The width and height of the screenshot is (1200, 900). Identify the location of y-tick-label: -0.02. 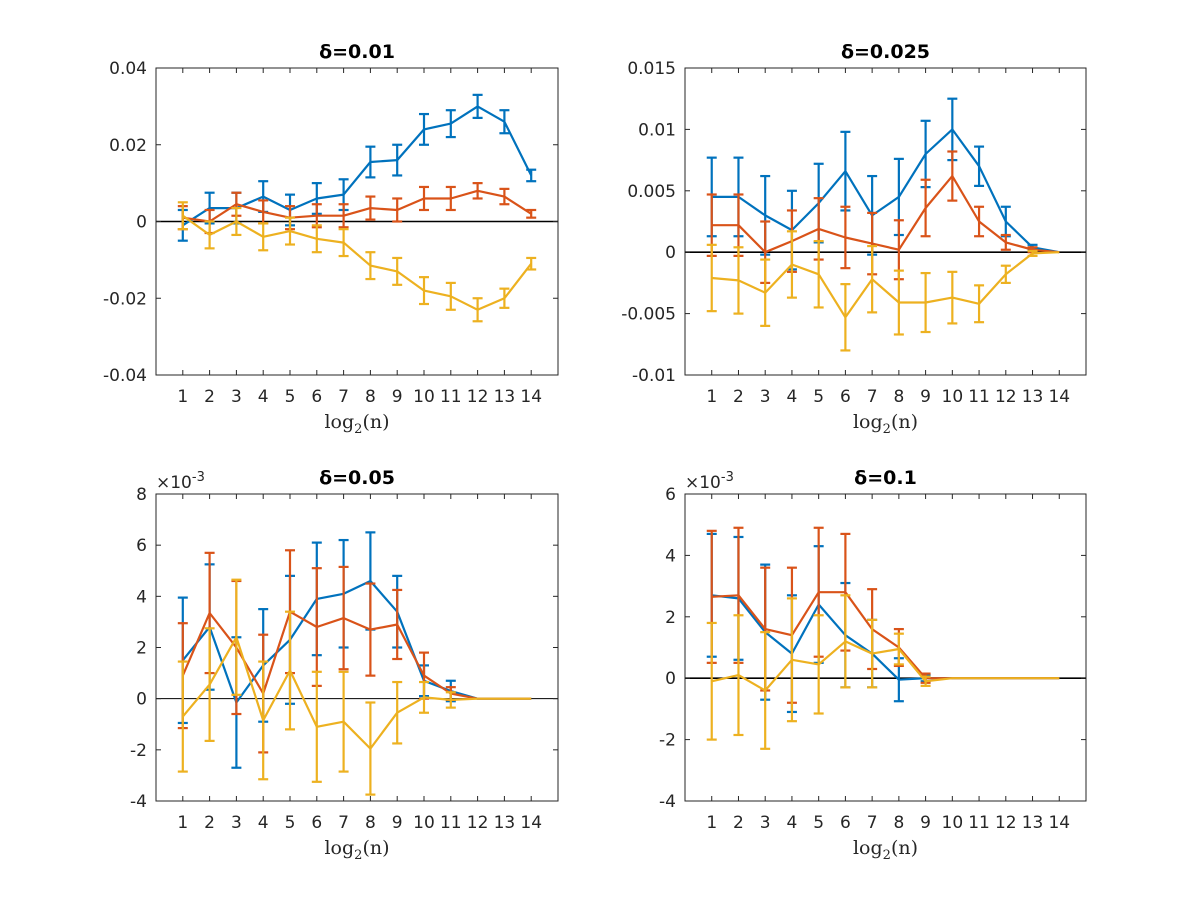
(125, 299).